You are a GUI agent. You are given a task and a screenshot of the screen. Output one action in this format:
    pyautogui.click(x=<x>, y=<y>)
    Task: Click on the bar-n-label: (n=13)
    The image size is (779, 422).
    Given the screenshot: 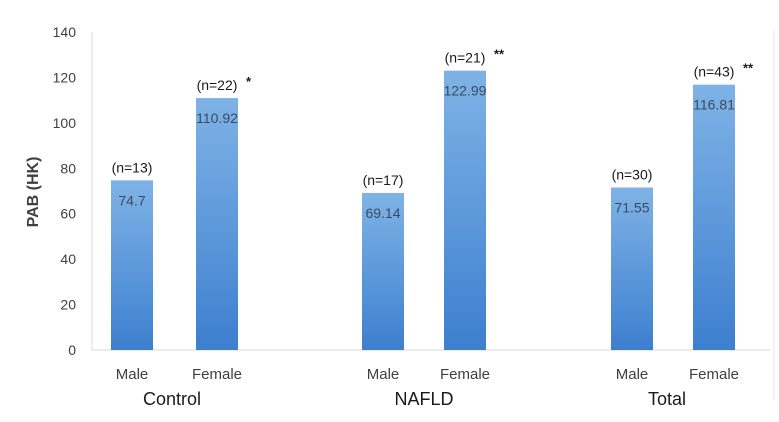 What is the action you would take?
    pyautogui.click(x=132, y=167)
    